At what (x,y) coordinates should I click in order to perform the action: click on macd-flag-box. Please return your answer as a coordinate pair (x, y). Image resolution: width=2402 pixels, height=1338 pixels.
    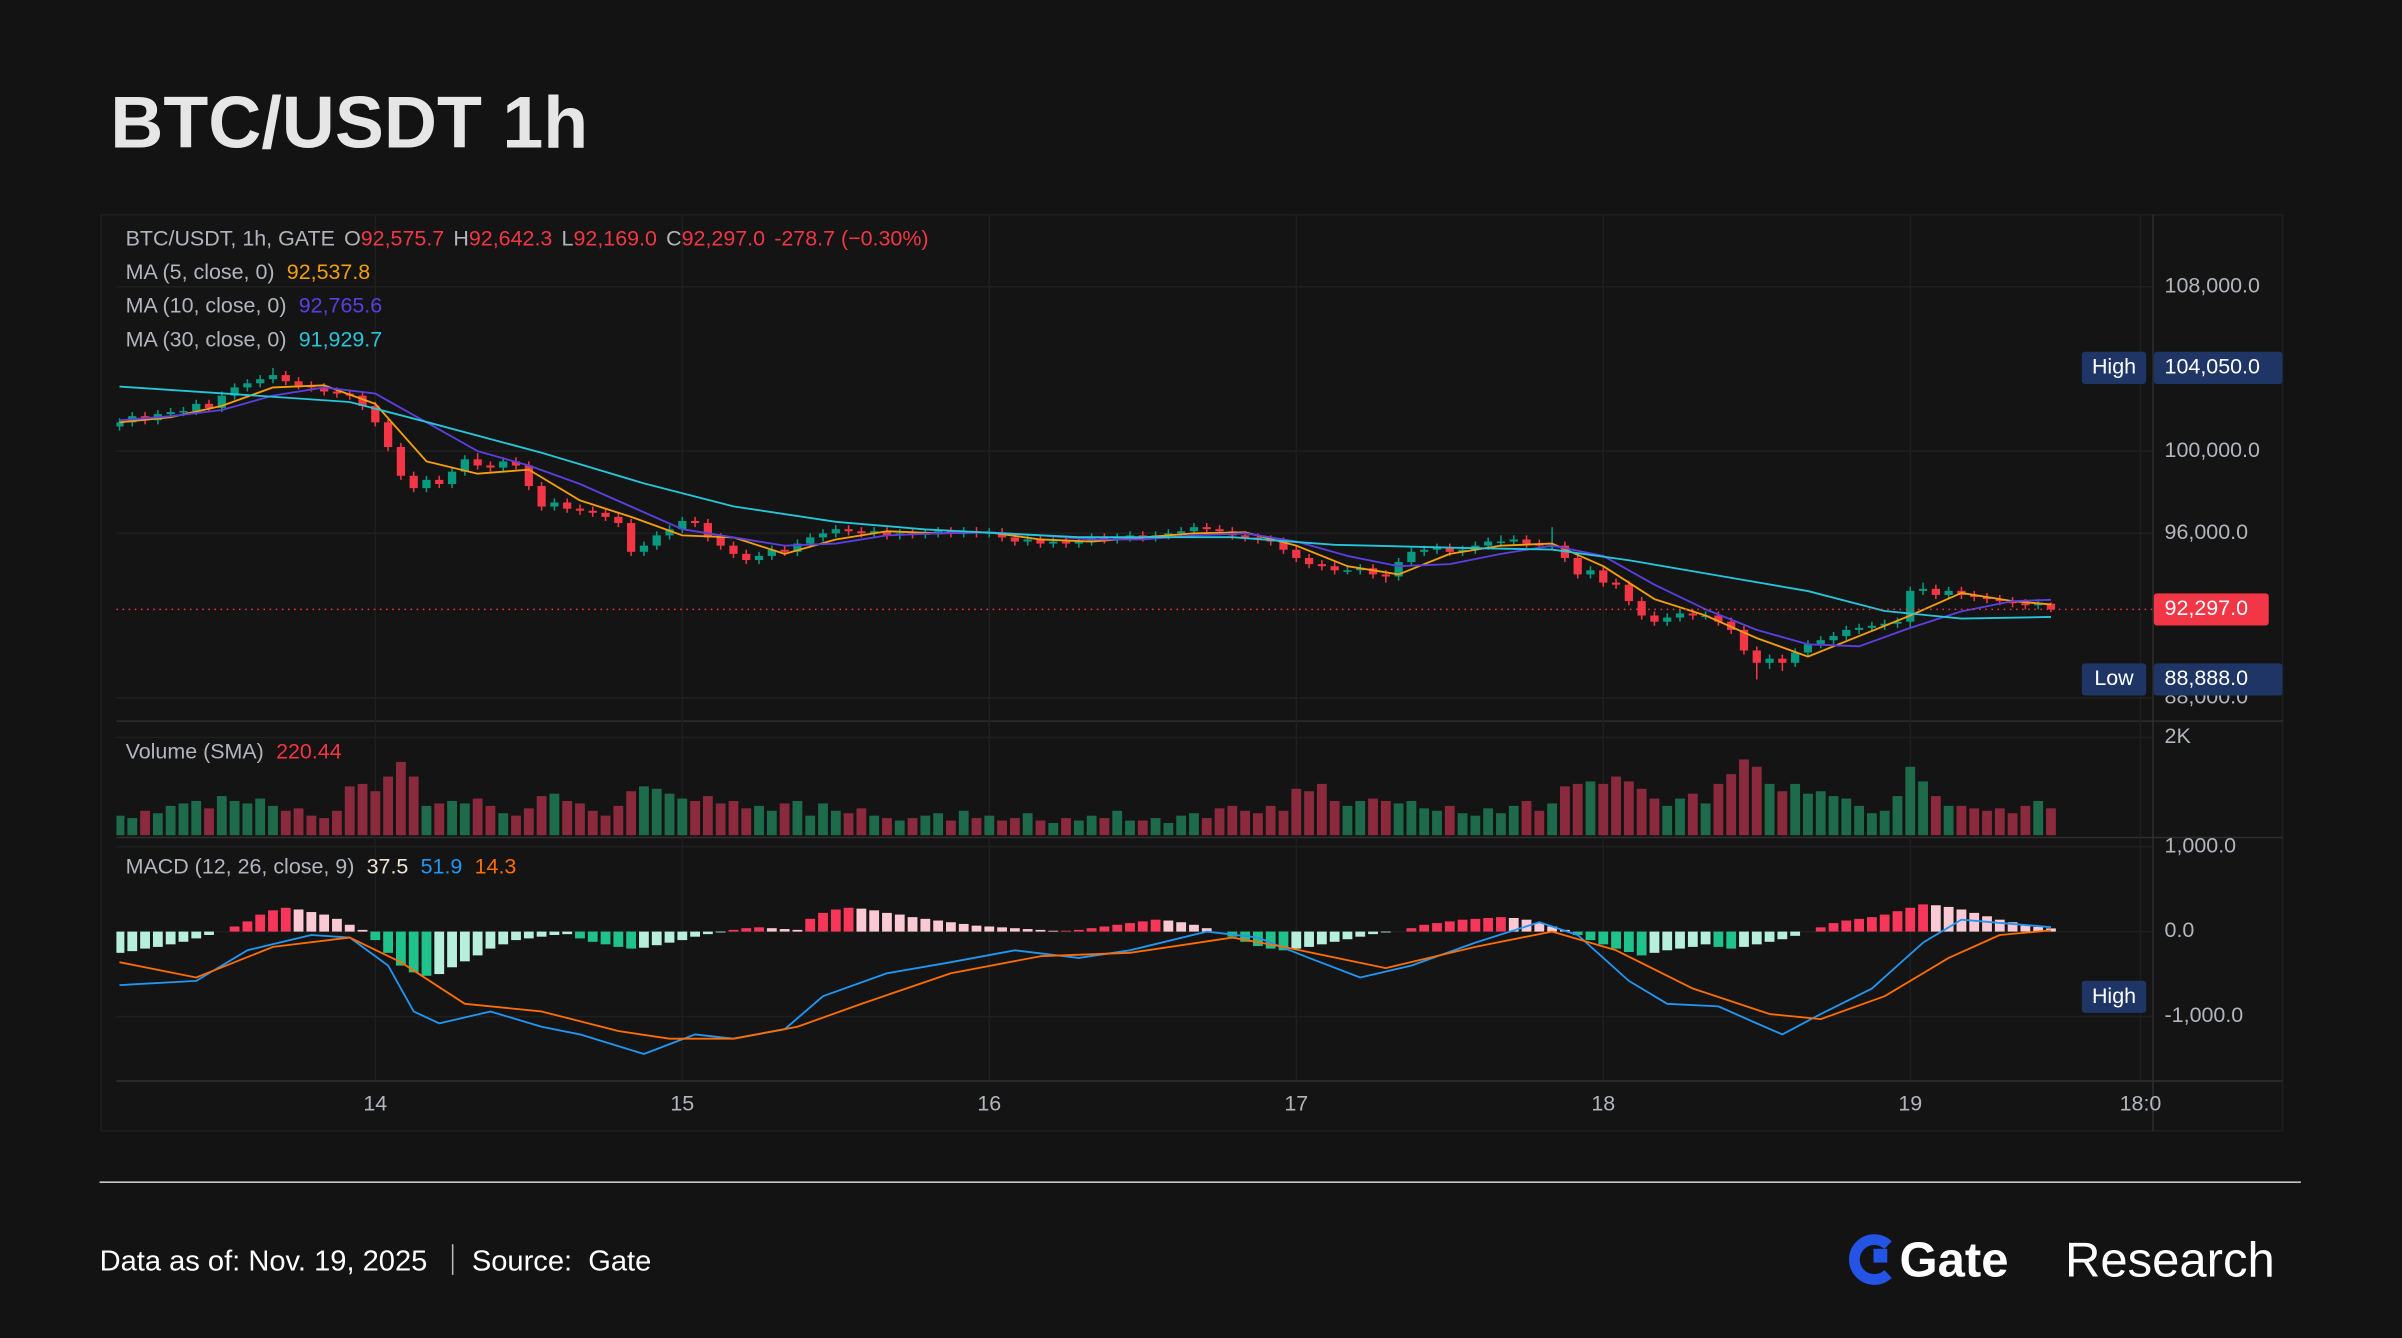
    Looking at the image, I should click on (2114, 996).